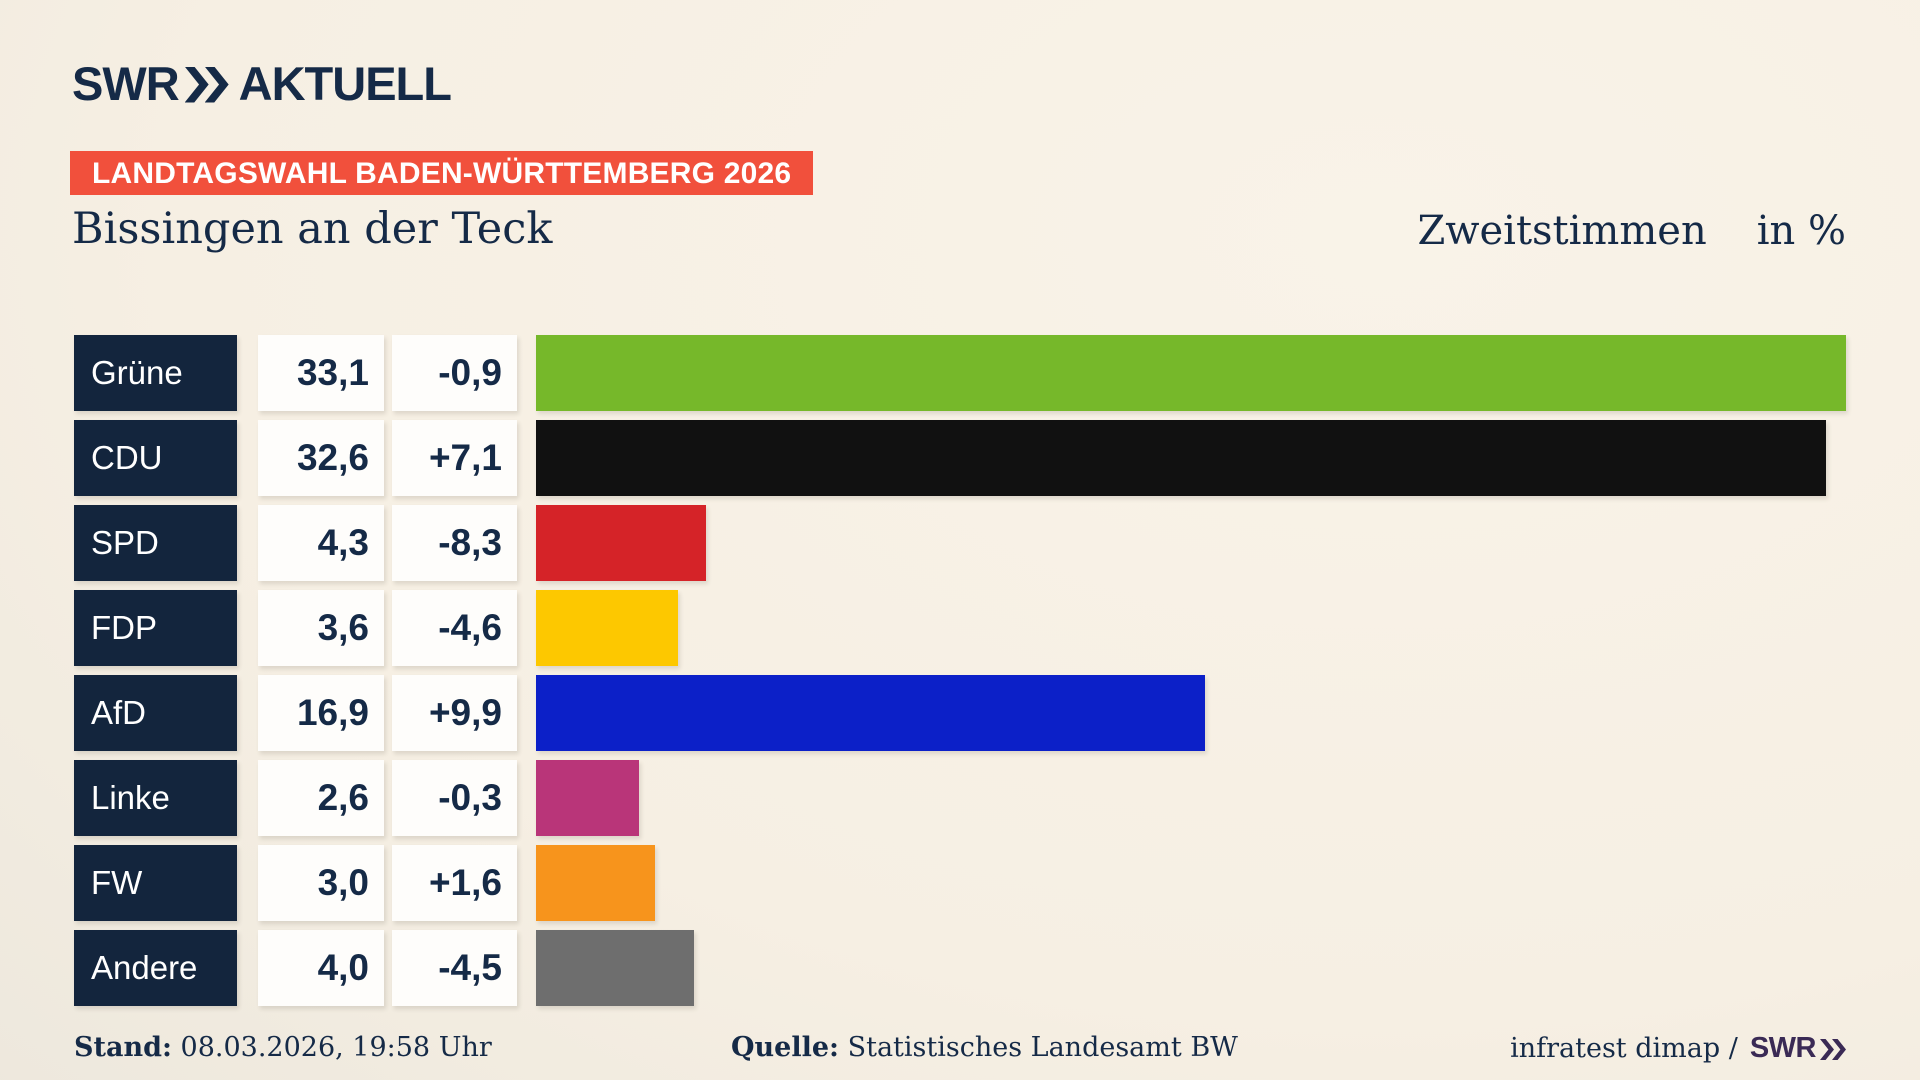 This screenshot has height=1080, width=1920. Describe the element at coordinates (321, 373) in the screenshot. I see `party-value-box: 33,1` at that location.